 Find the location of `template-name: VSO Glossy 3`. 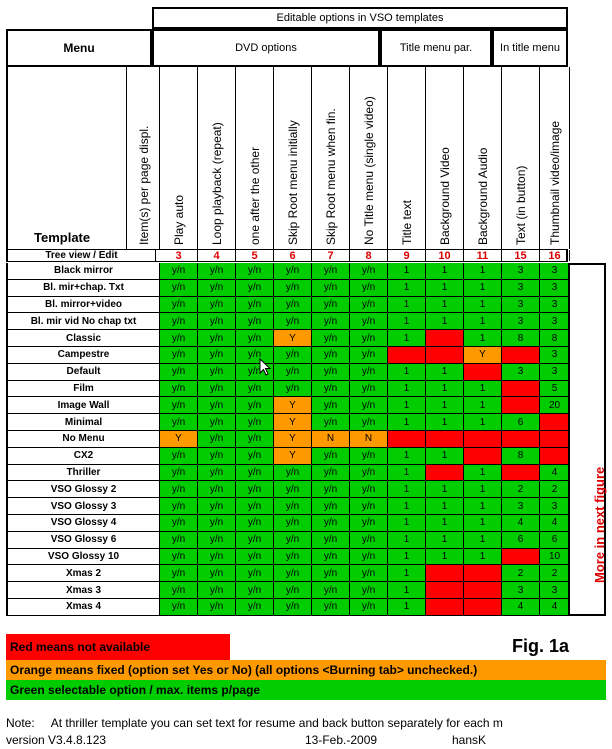

template-name: VSO Glossy 3 is located at coordinates (84, 506).